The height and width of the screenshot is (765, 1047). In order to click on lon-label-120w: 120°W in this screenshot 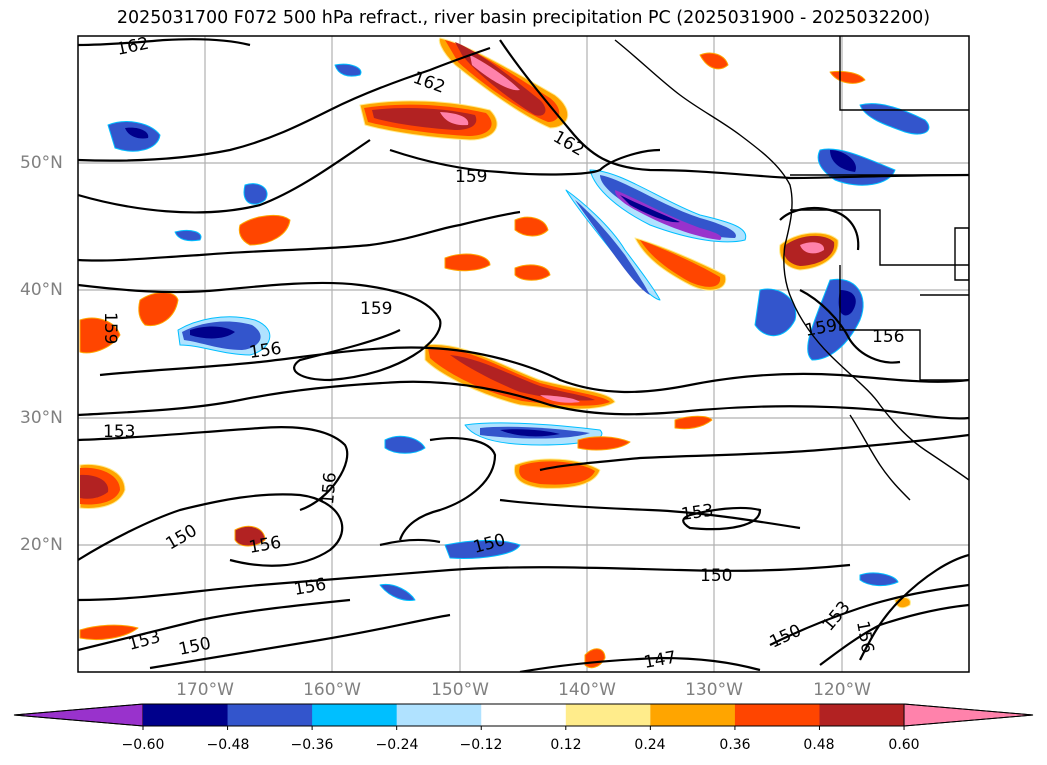, I will do `click(842, 690)`.